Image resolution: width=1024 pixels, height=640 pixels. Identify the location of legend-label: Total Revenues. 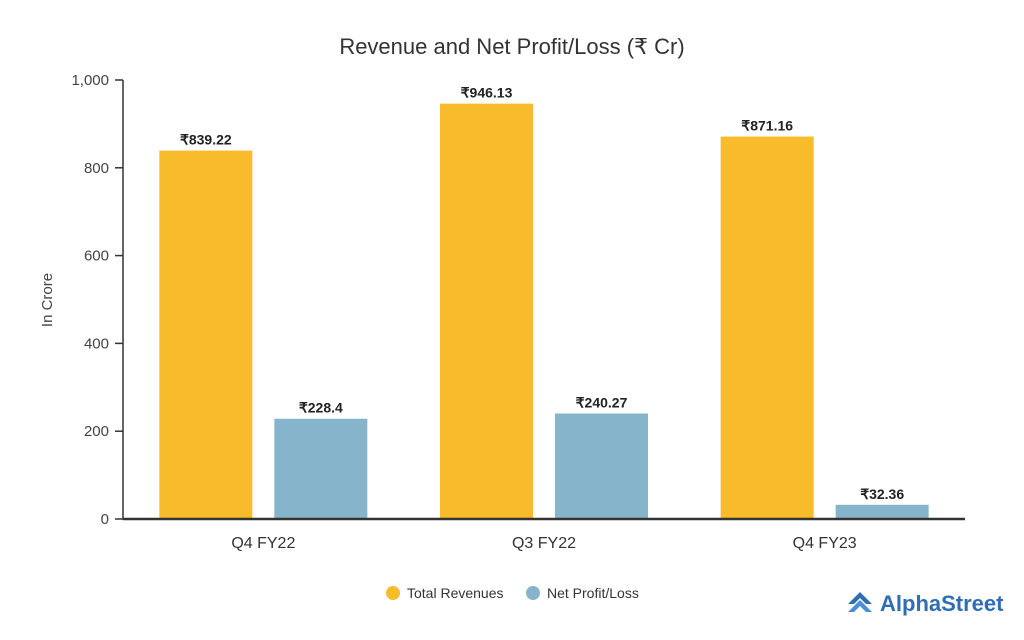
(455, 593).